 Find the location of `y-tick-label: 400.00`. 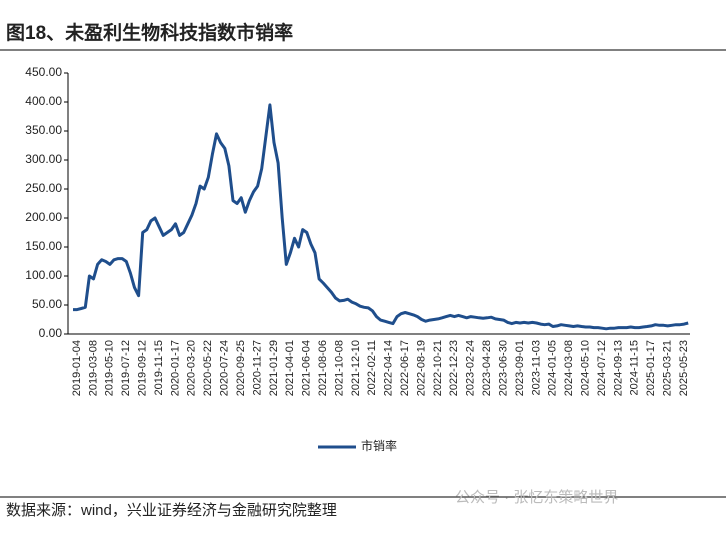

y-tick-label: 400.00 is located at coordinates (43, 101).